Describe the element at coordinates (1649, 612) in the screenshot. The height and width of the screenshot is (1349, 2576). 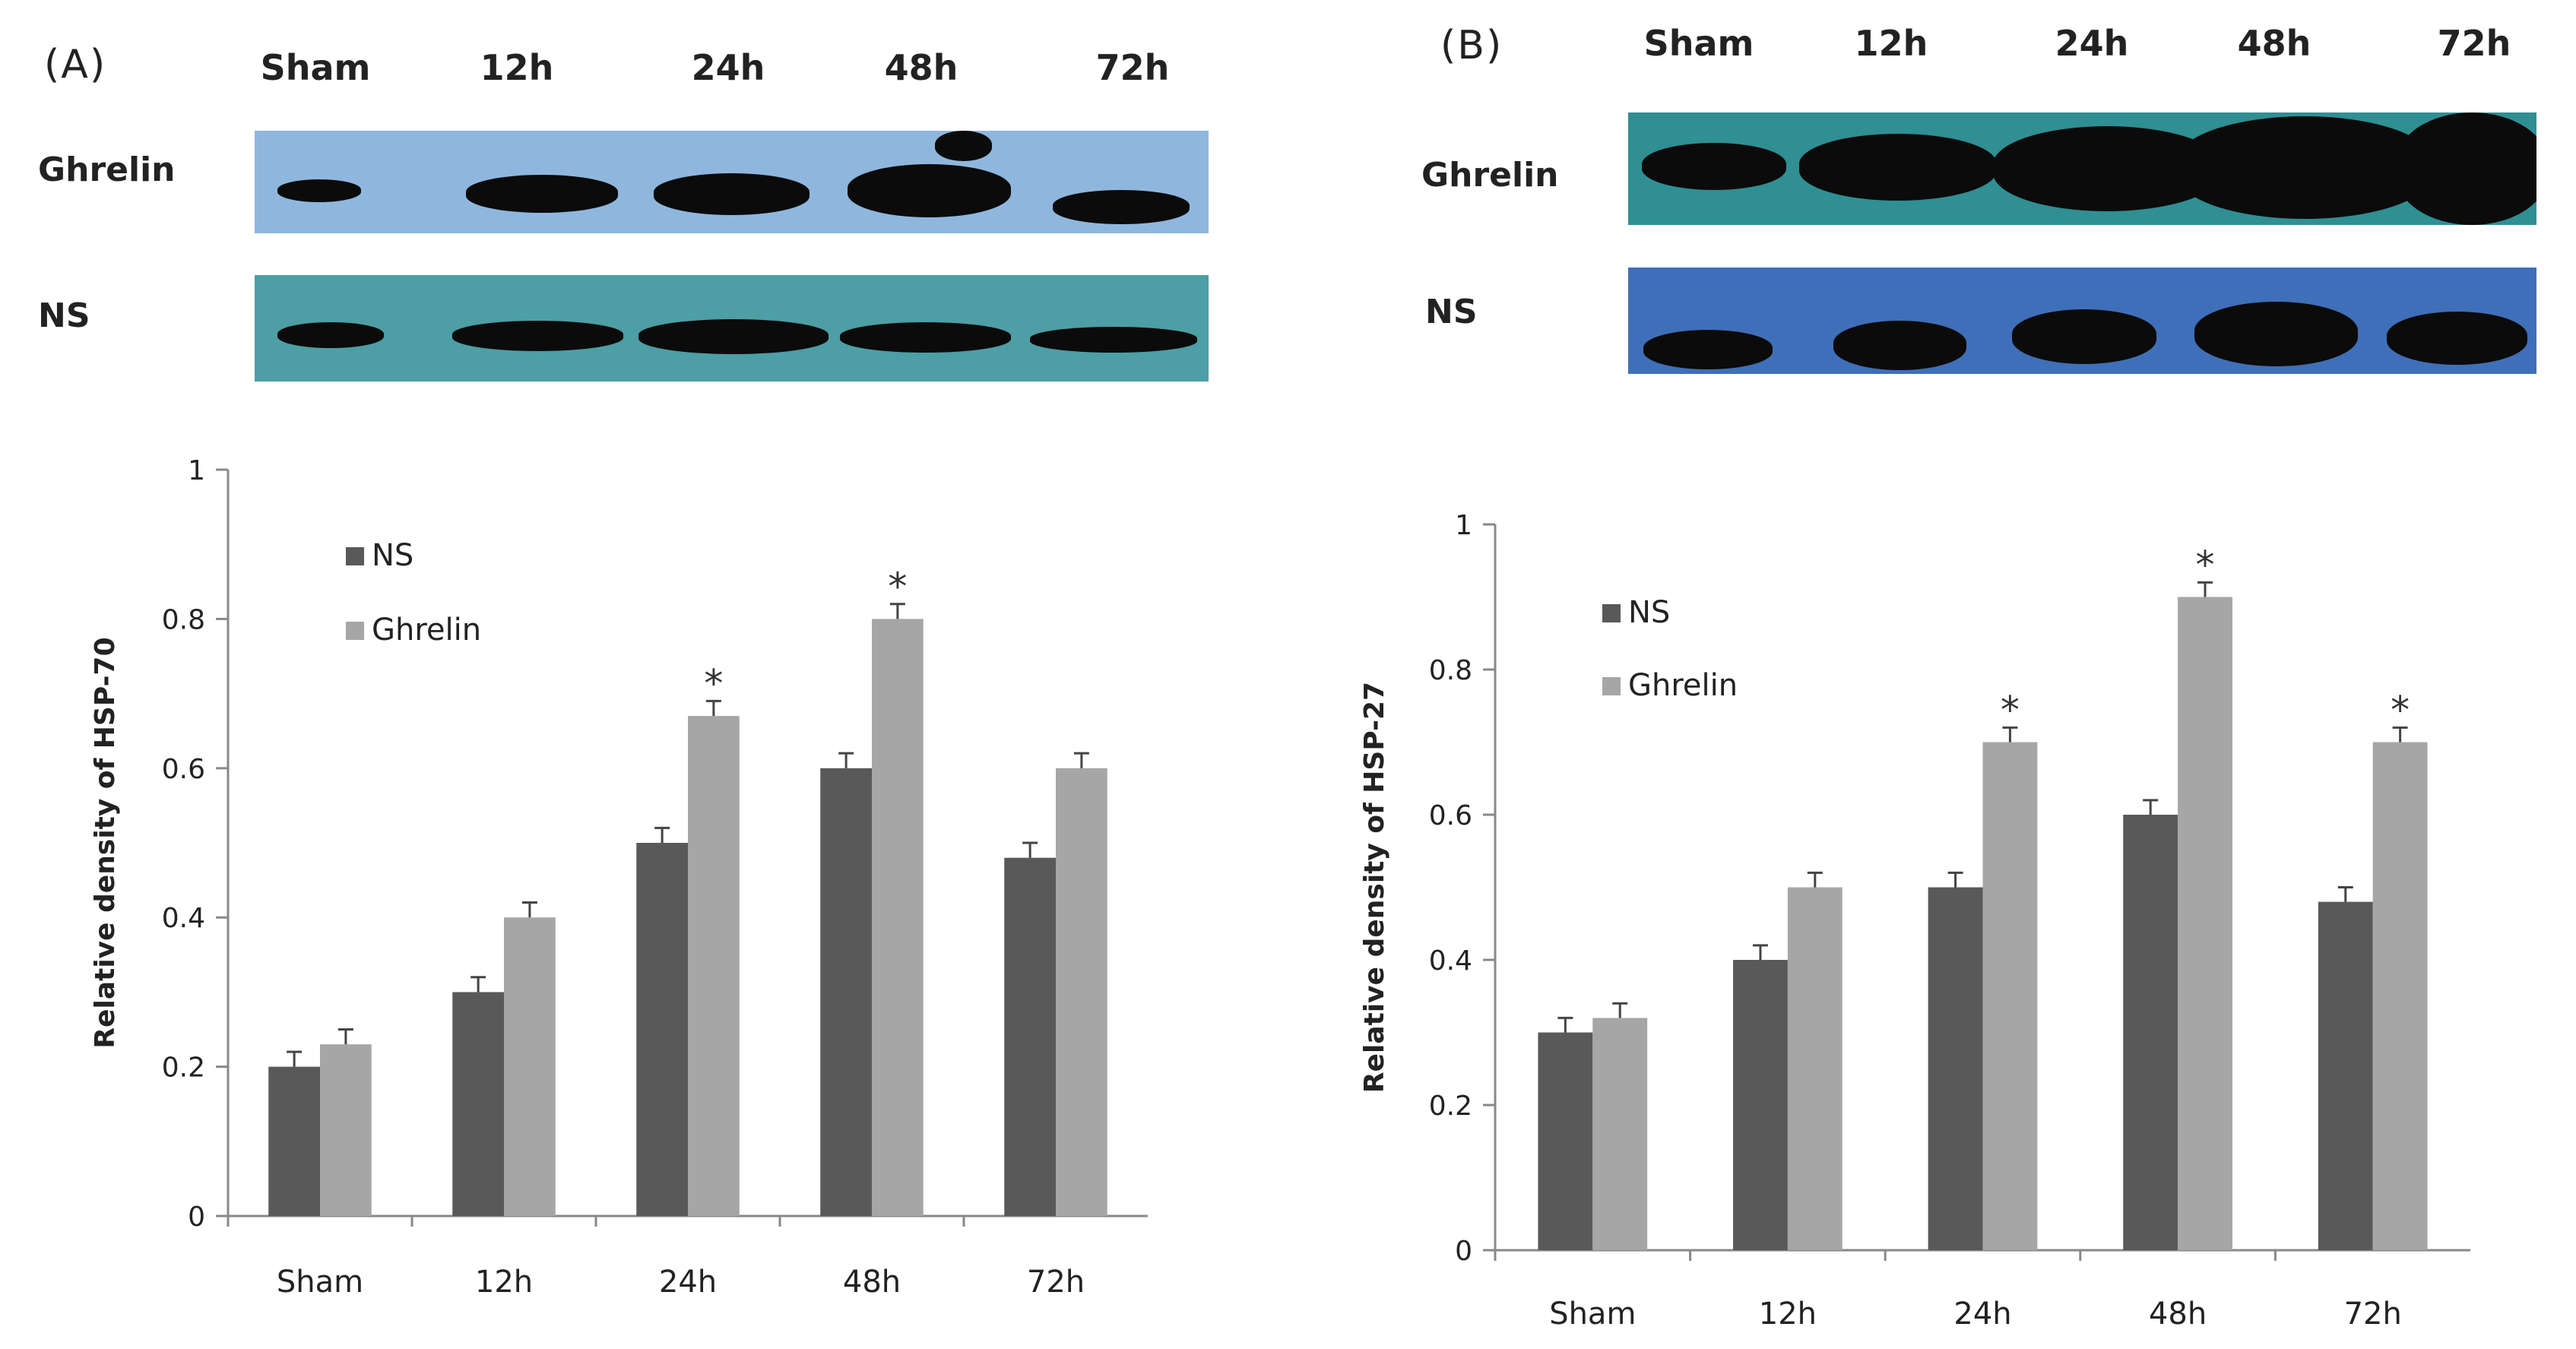
I see `chart-b-legend-label-ns: NS` at that location.